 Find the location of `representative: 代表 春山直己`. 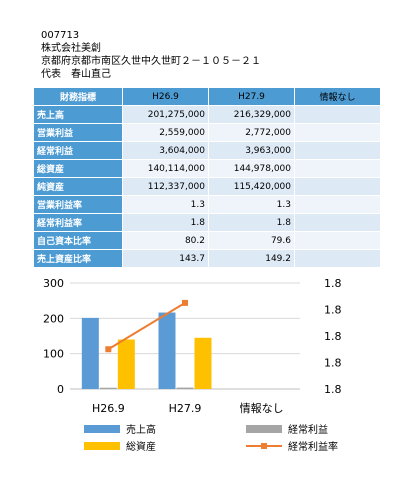

representative: 代表 春山直己 is located at coordinates (151, 74).